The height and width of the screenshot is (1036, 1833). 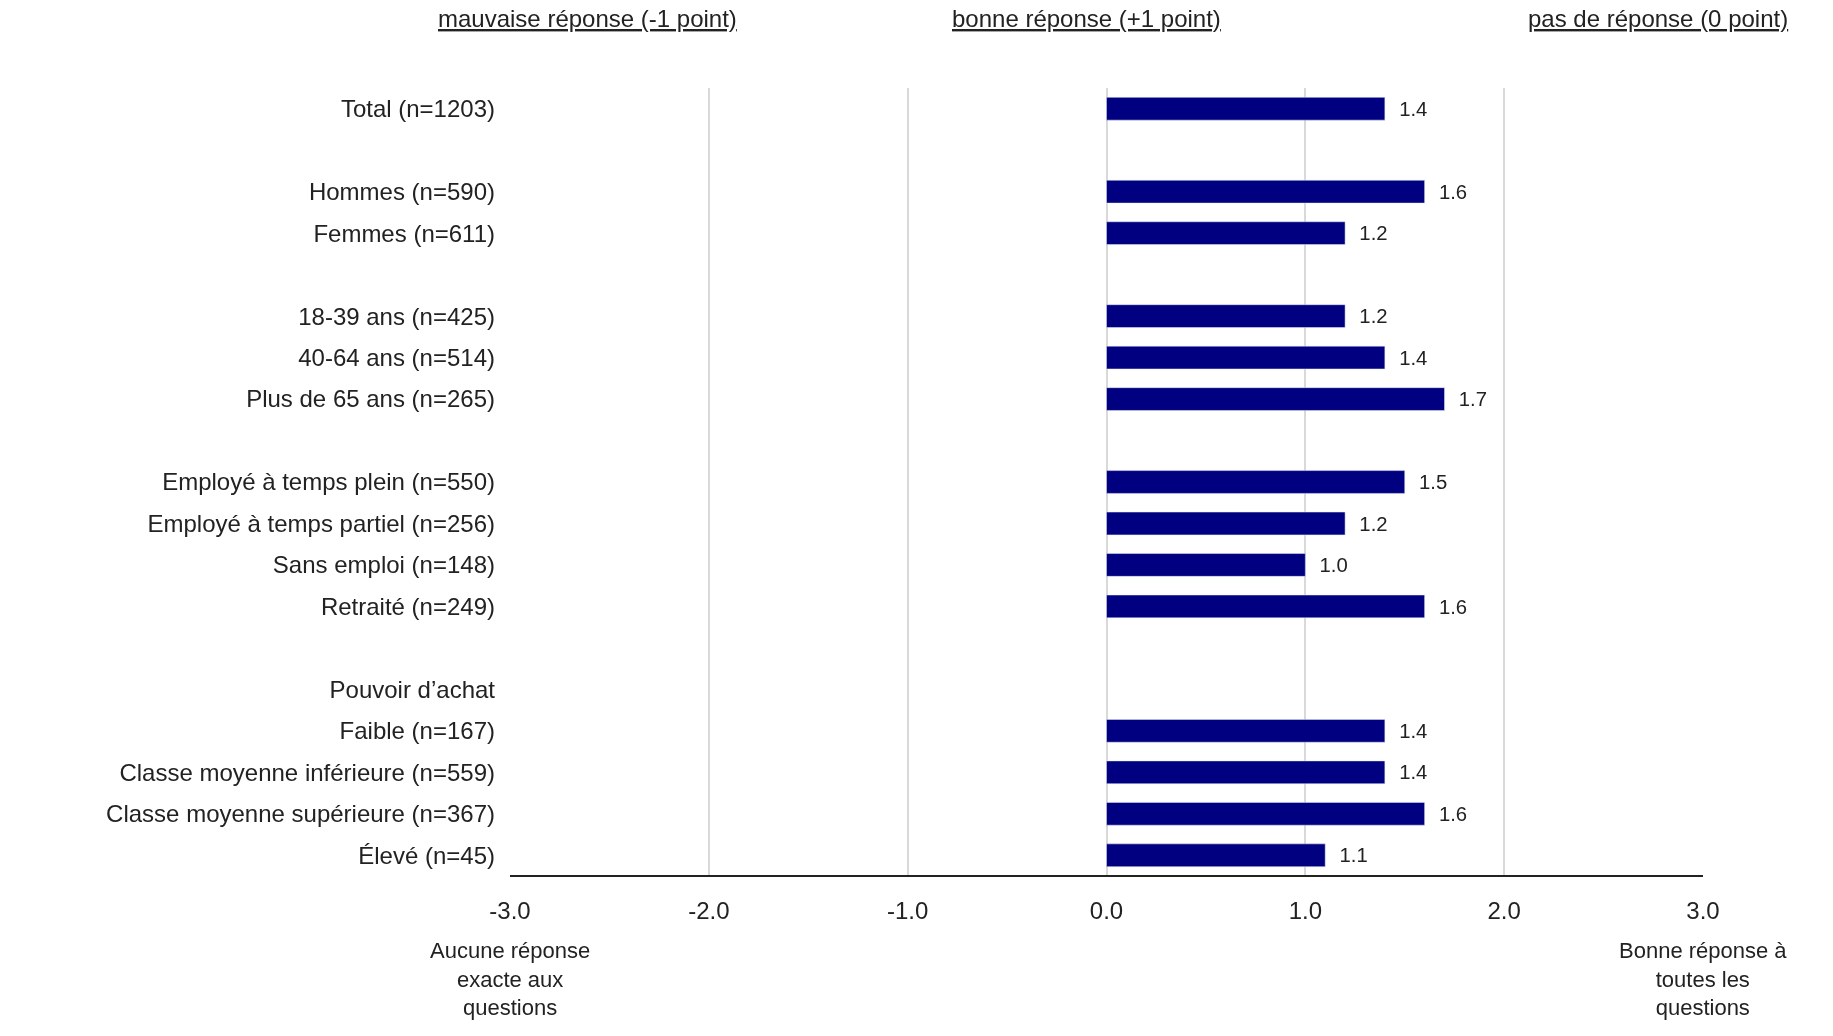 What do you see at coordinates (1427, 482) in the screenshot?
I see `data-label: 1.5` at bounding box center [1427, 482].